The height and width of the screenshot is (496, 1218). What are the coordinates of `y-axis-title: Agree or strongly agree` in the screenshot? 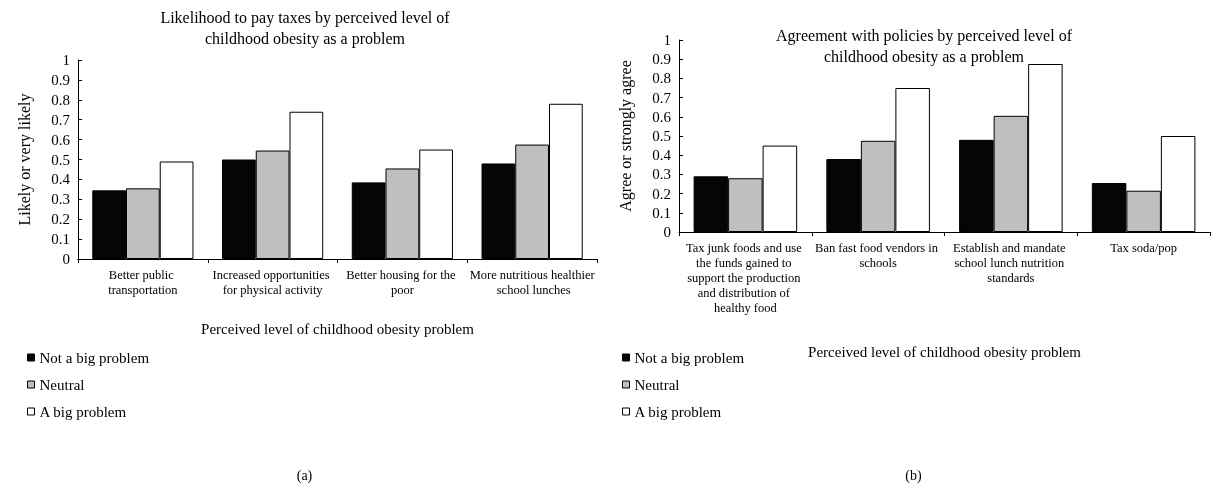 It's located at (625, 136).